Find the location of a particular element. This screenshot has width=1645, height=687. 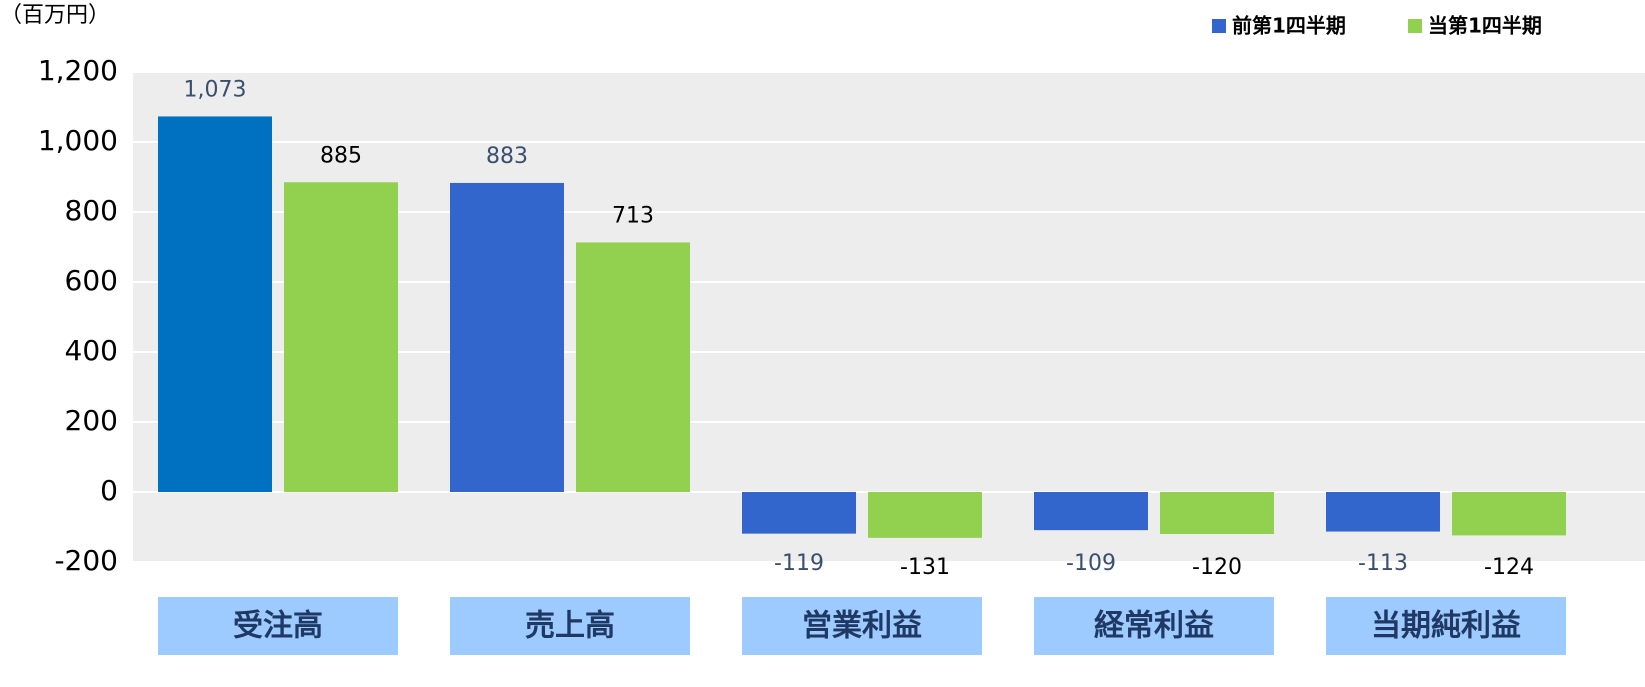

value-label: 885 is located at coordinates (341, 155).